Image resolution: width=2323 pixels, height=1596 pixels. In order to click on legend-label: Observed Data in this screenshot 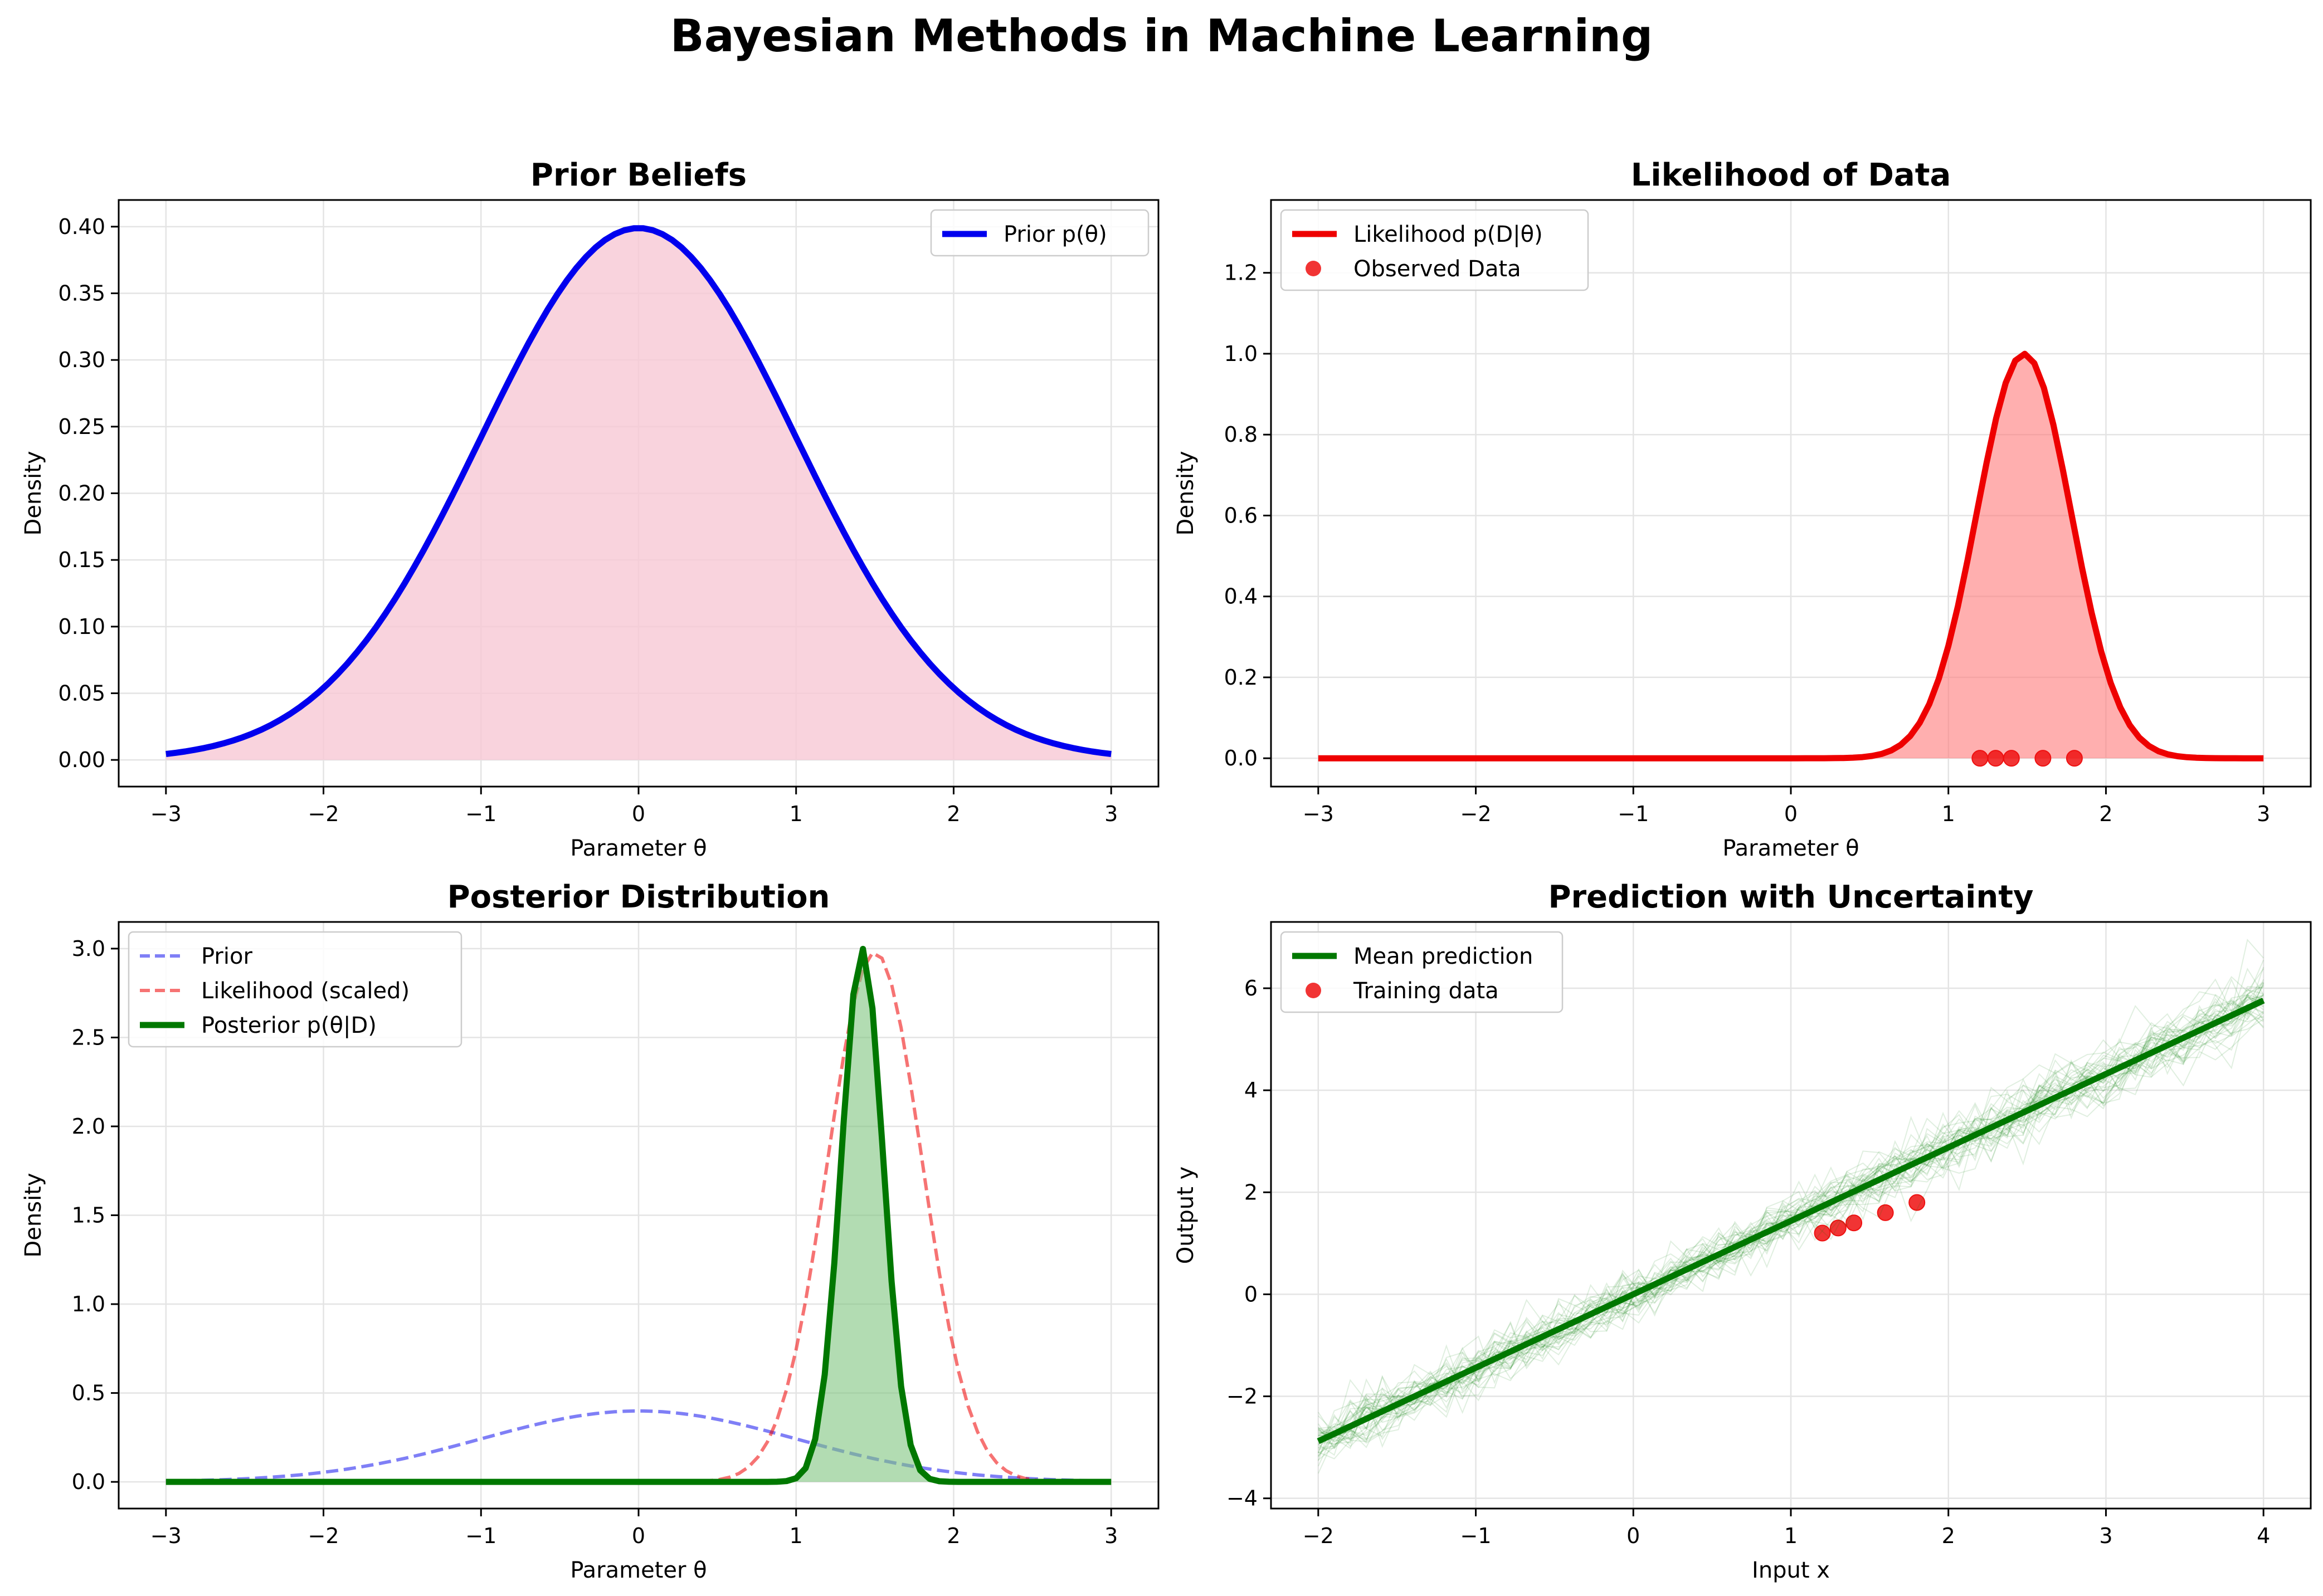, I will do `click(1437, 269)`.